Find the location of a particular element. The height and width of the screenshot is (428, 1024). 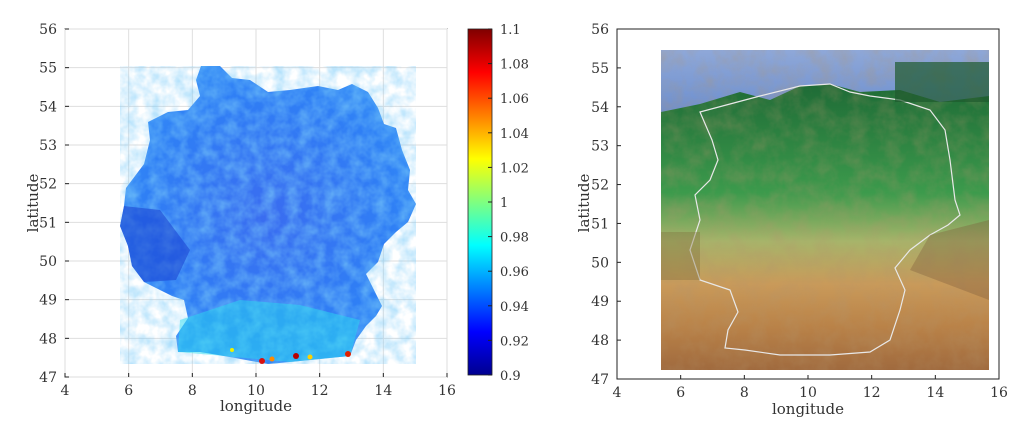

right-y-tick-label: 50 is located at coordinates (600, 263).